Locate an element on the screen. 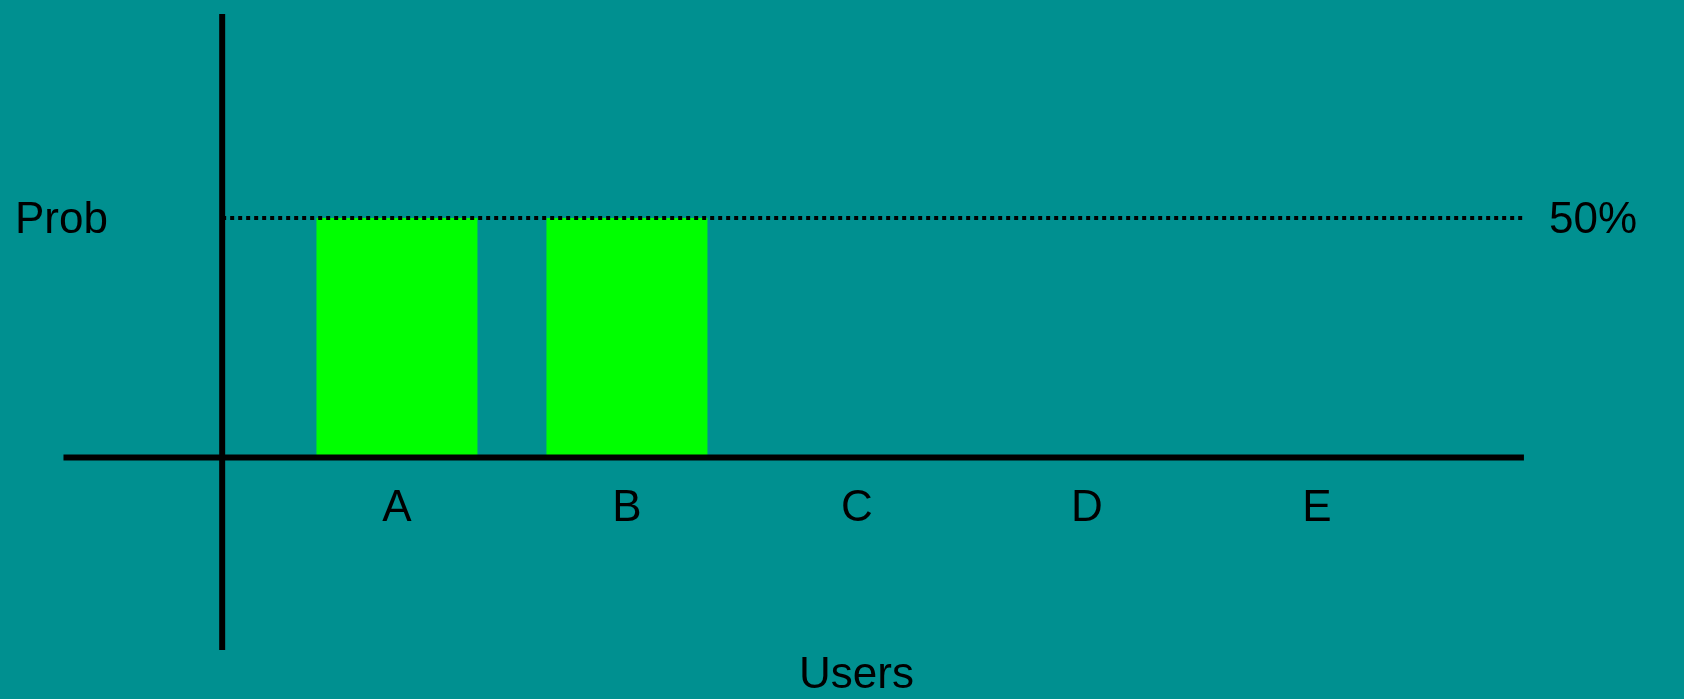 The image size is (1684, 699). x-axis-title: Users is located at coordinates (856, 672).